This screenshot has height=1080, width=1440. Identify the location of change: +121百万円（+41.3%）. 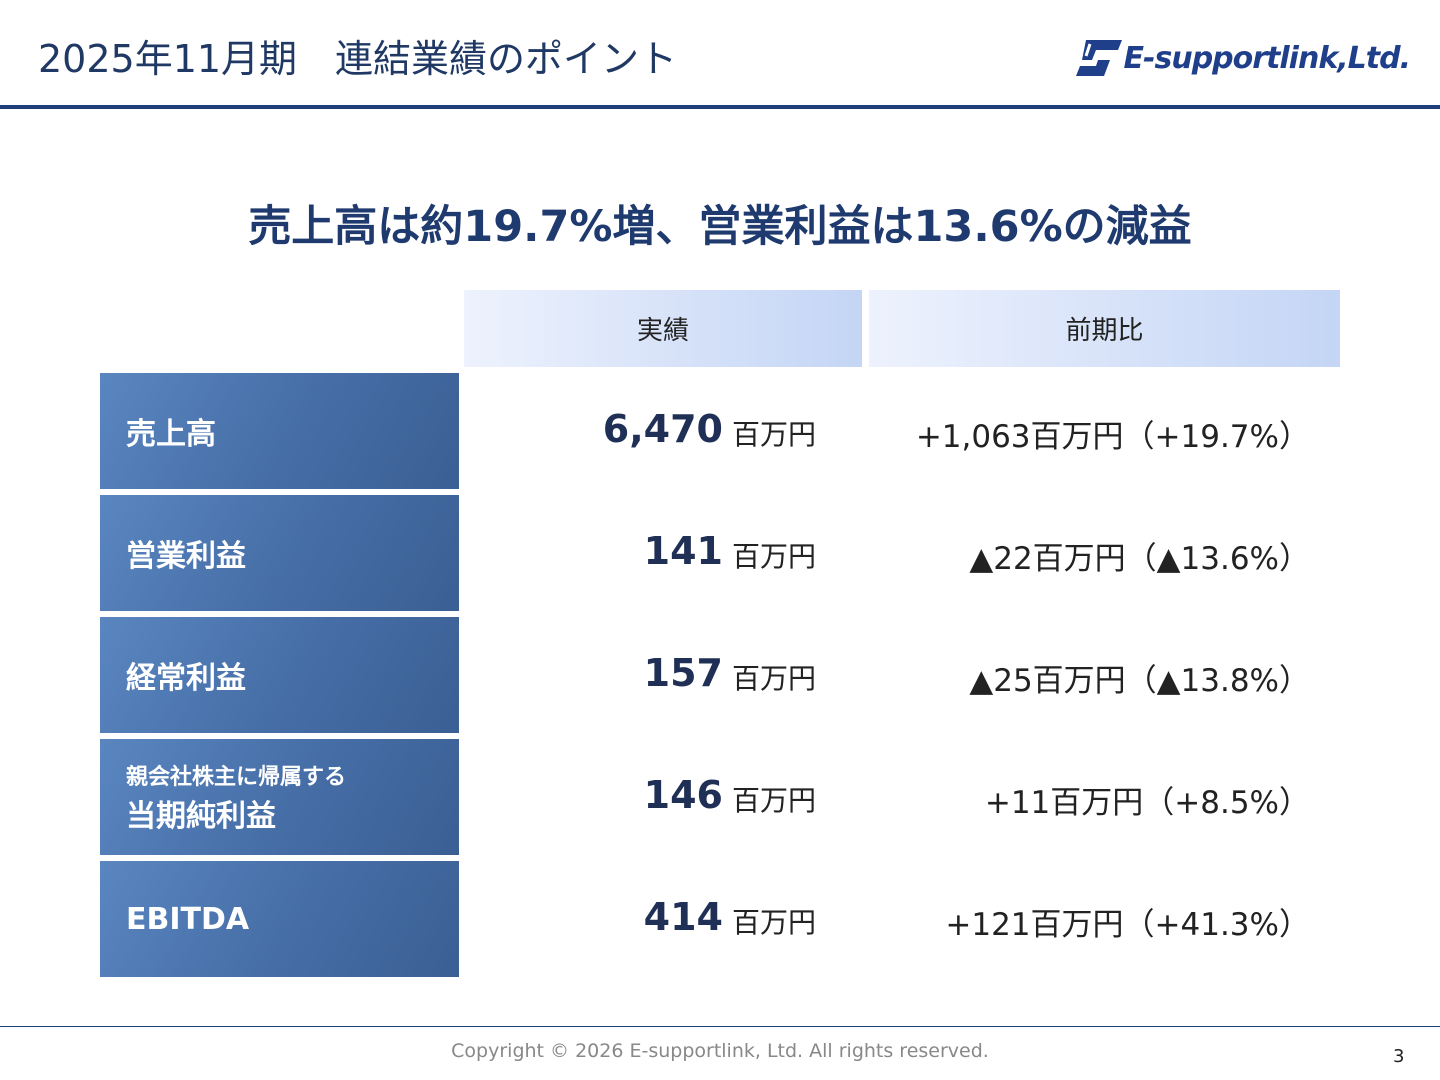
(1127, 925).